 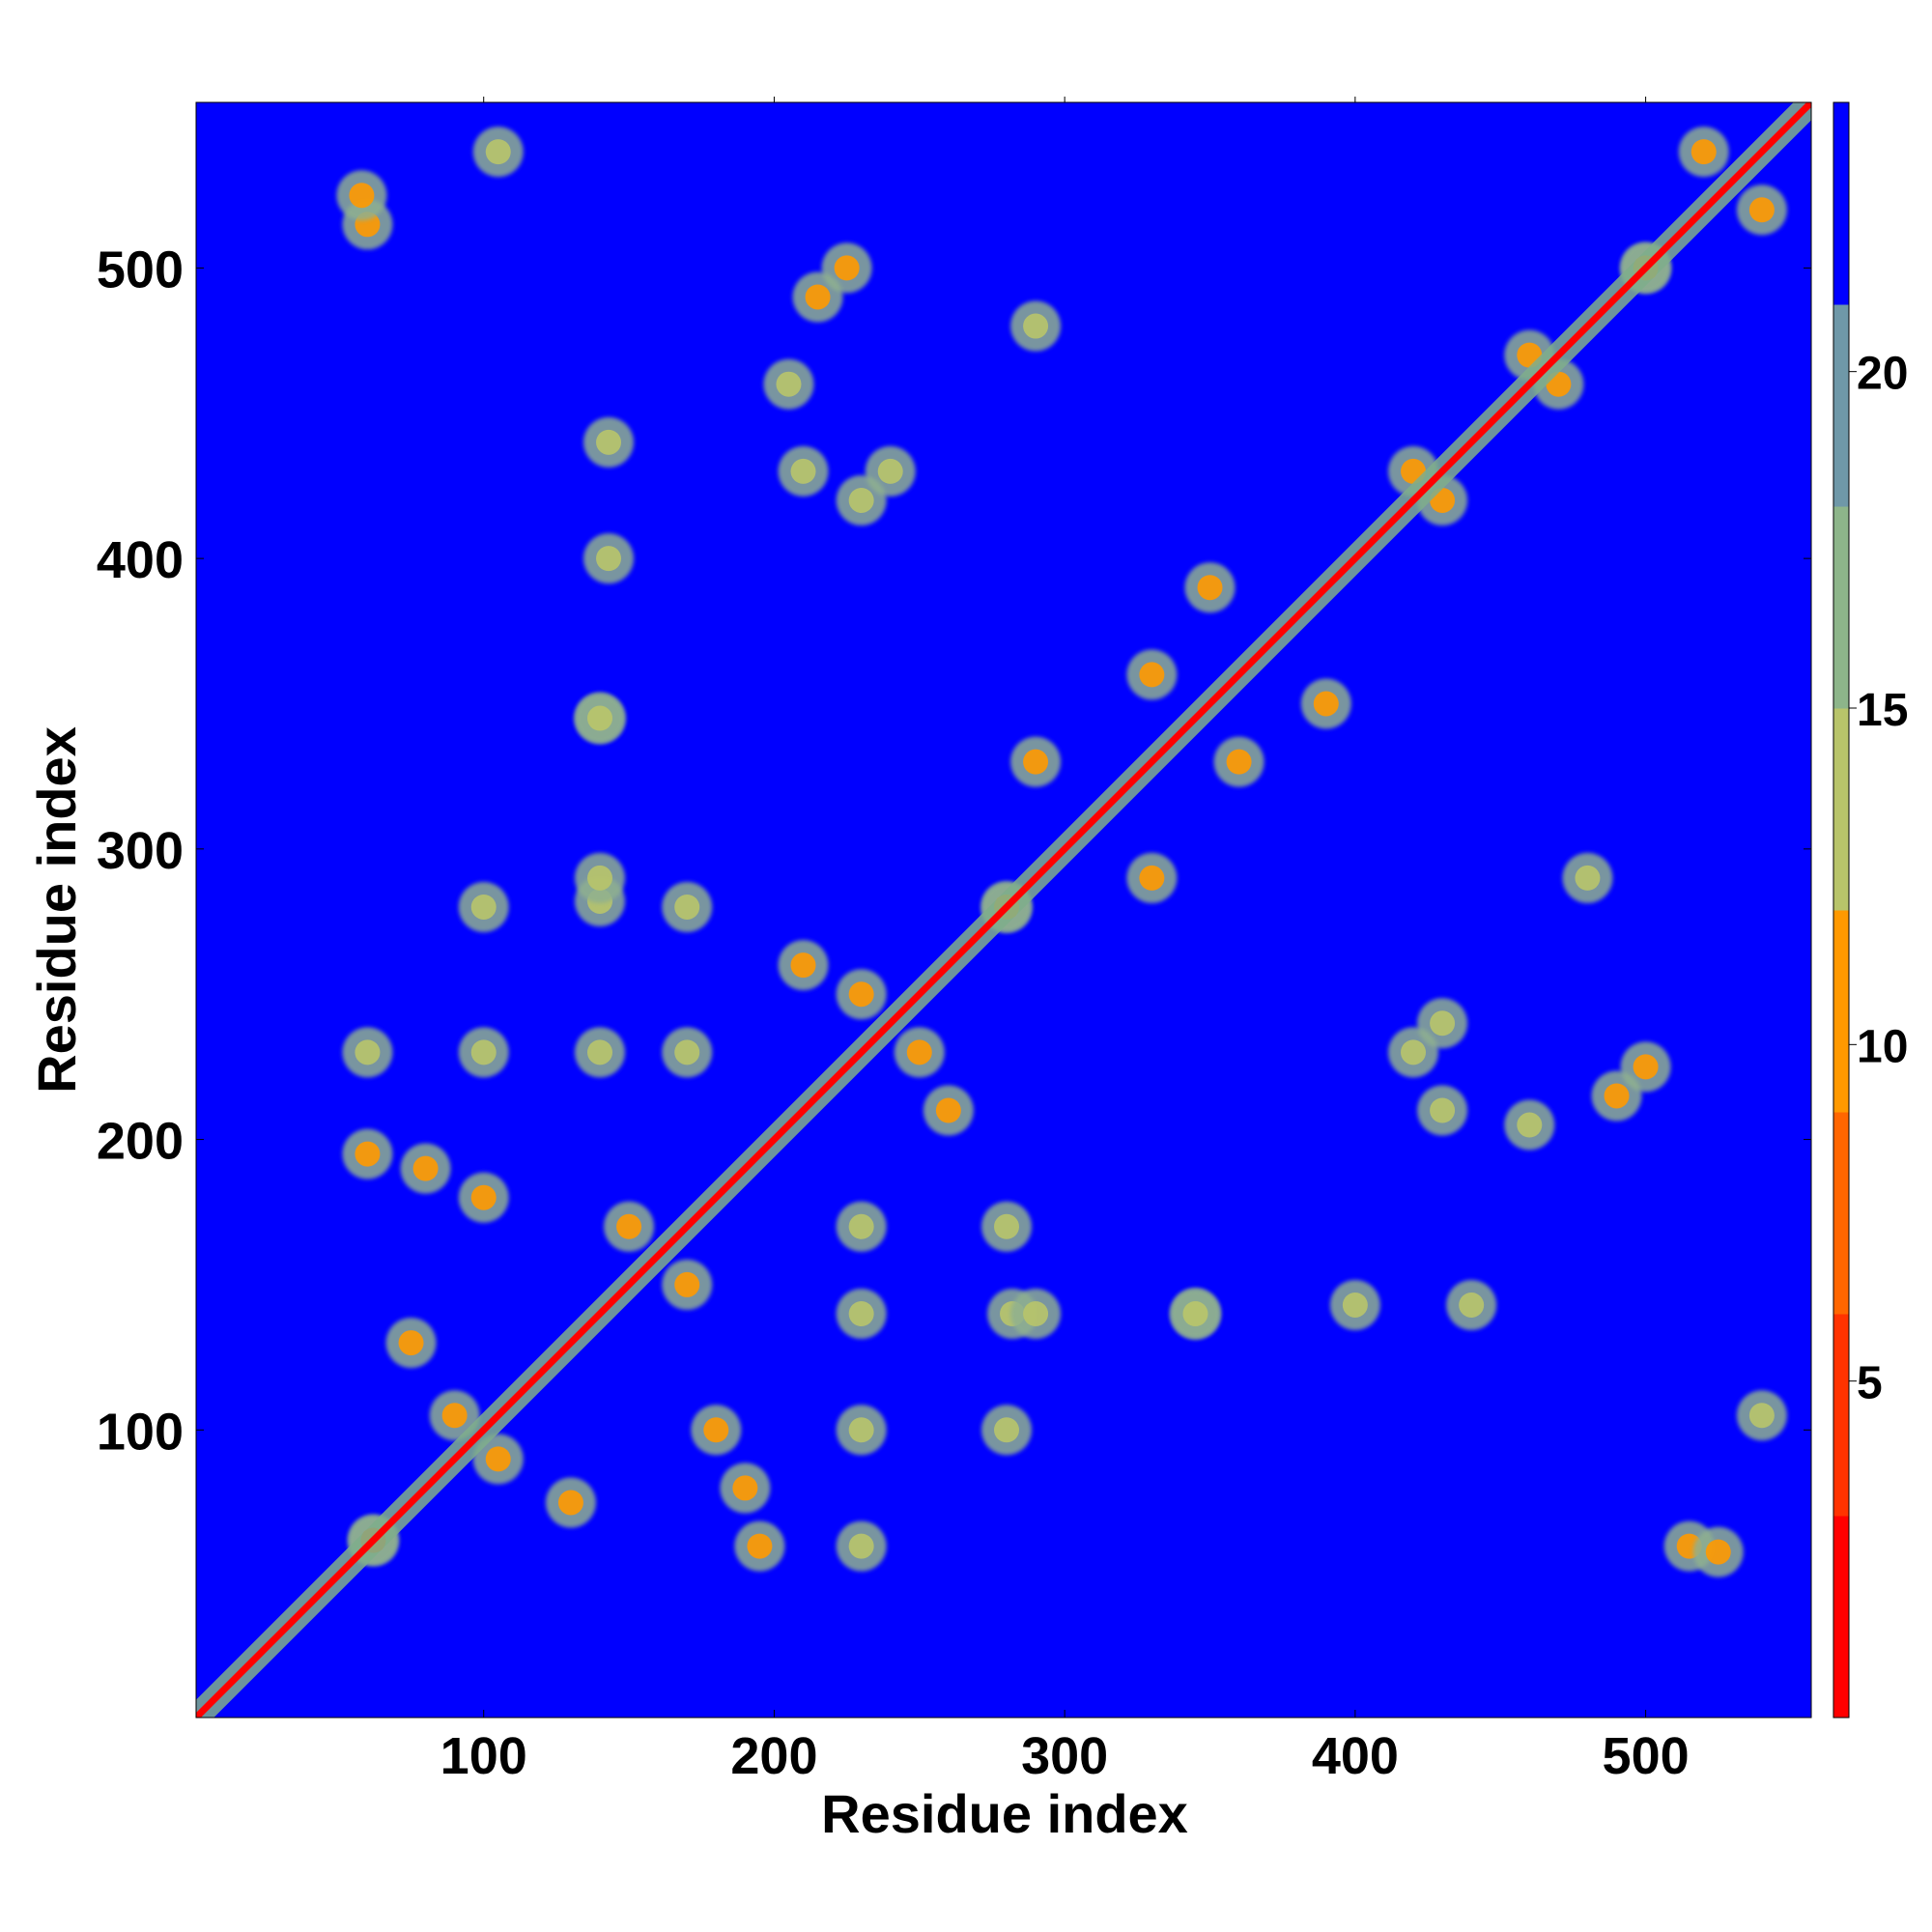 What do you see at coordinates (483, 1756) in the screenshot?
I see `x-tick-label: 100` at bounding box center [483, 1756].